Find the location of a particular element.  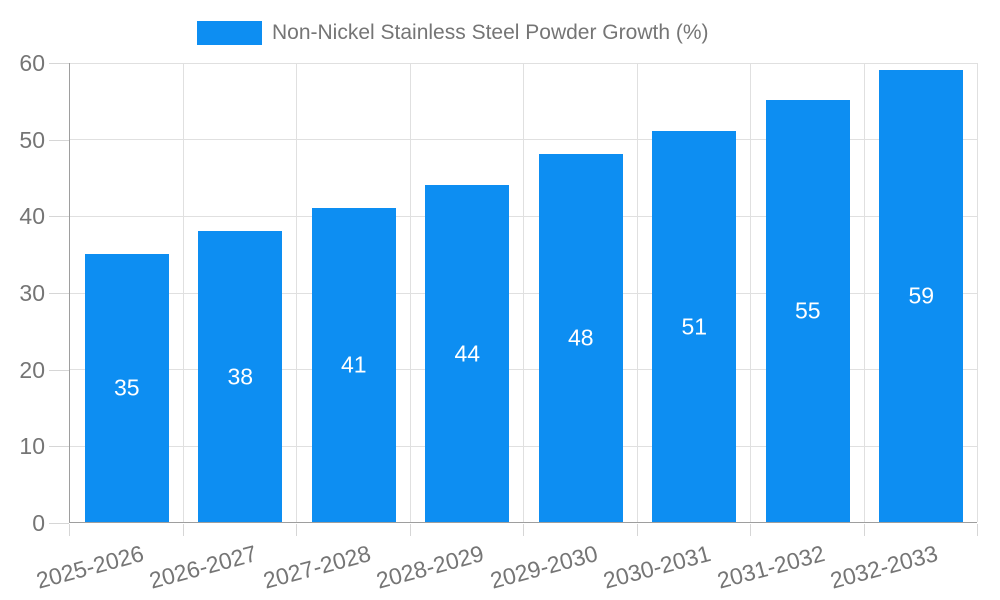

bar-2028-2029: 44 is located at coordinates (467, 353).